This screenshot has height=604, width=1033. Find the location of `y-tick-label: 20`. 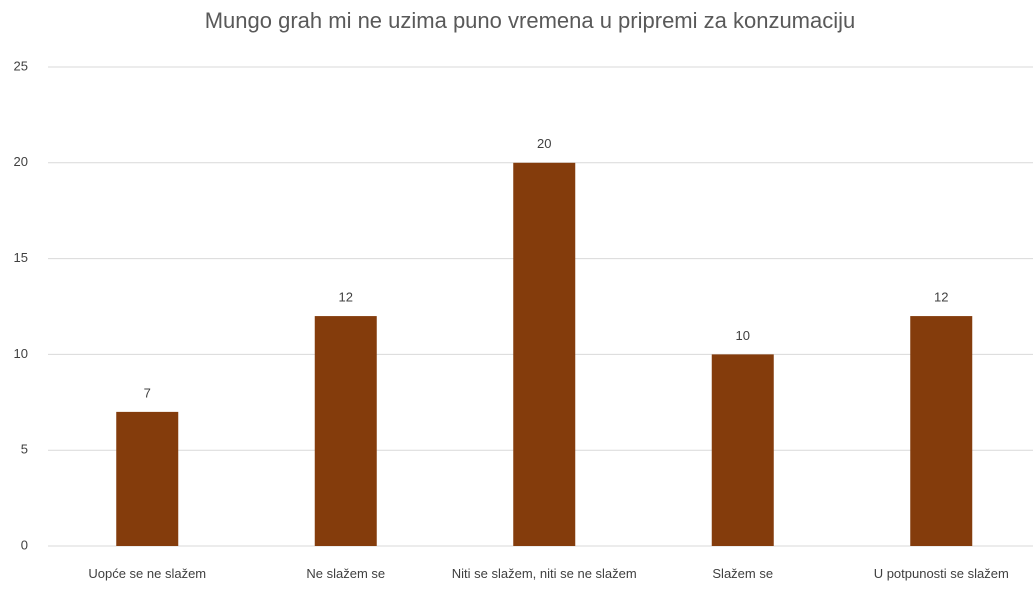

y-tick-label: 20 is located at coordinates (21, 161).